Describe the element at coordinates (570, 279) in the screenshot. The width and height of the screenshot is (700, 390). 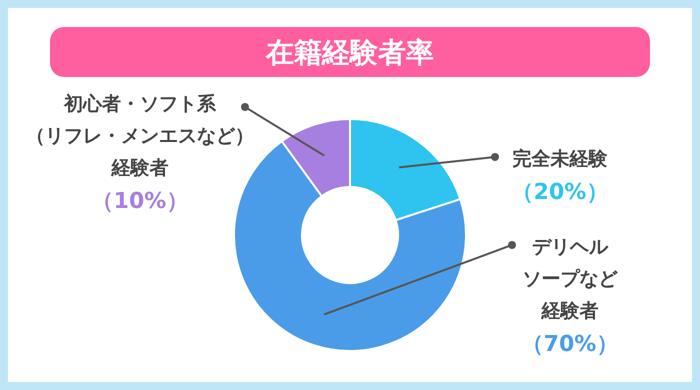
I see `slice-label: デリヘルソープなど経験者` at that location.